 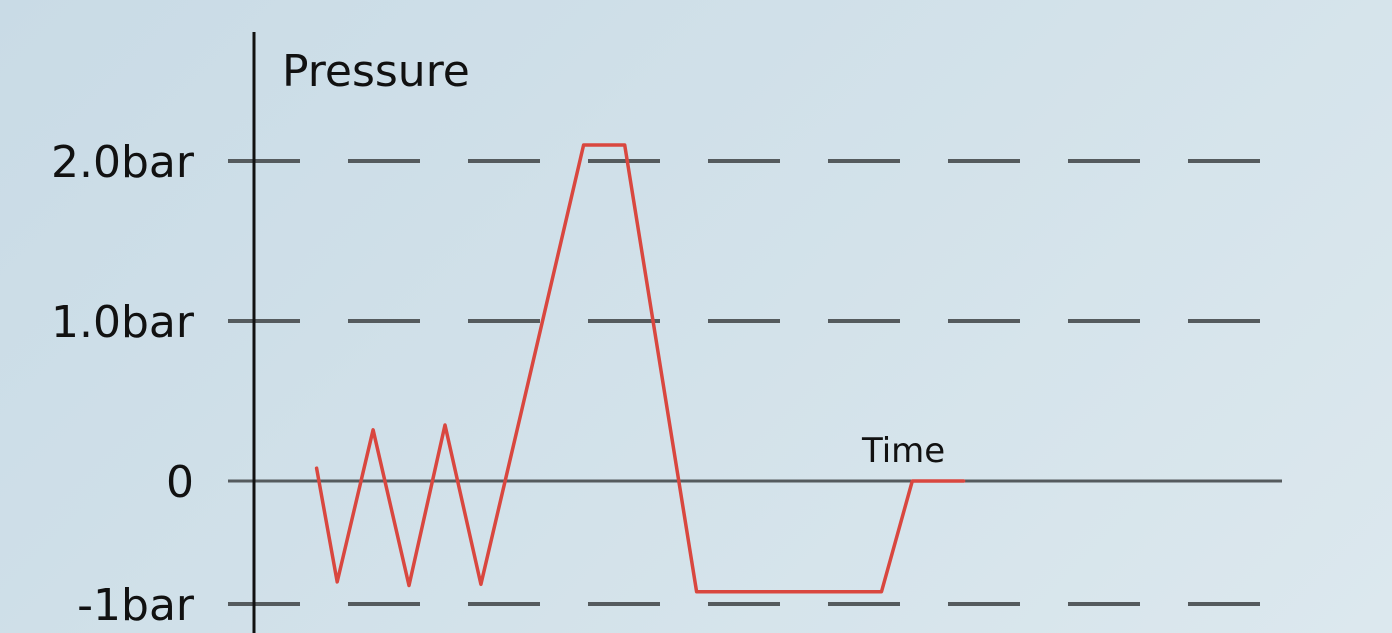 I want to click on y-tick-label: 2.0bar, so click(x=123, y=162).